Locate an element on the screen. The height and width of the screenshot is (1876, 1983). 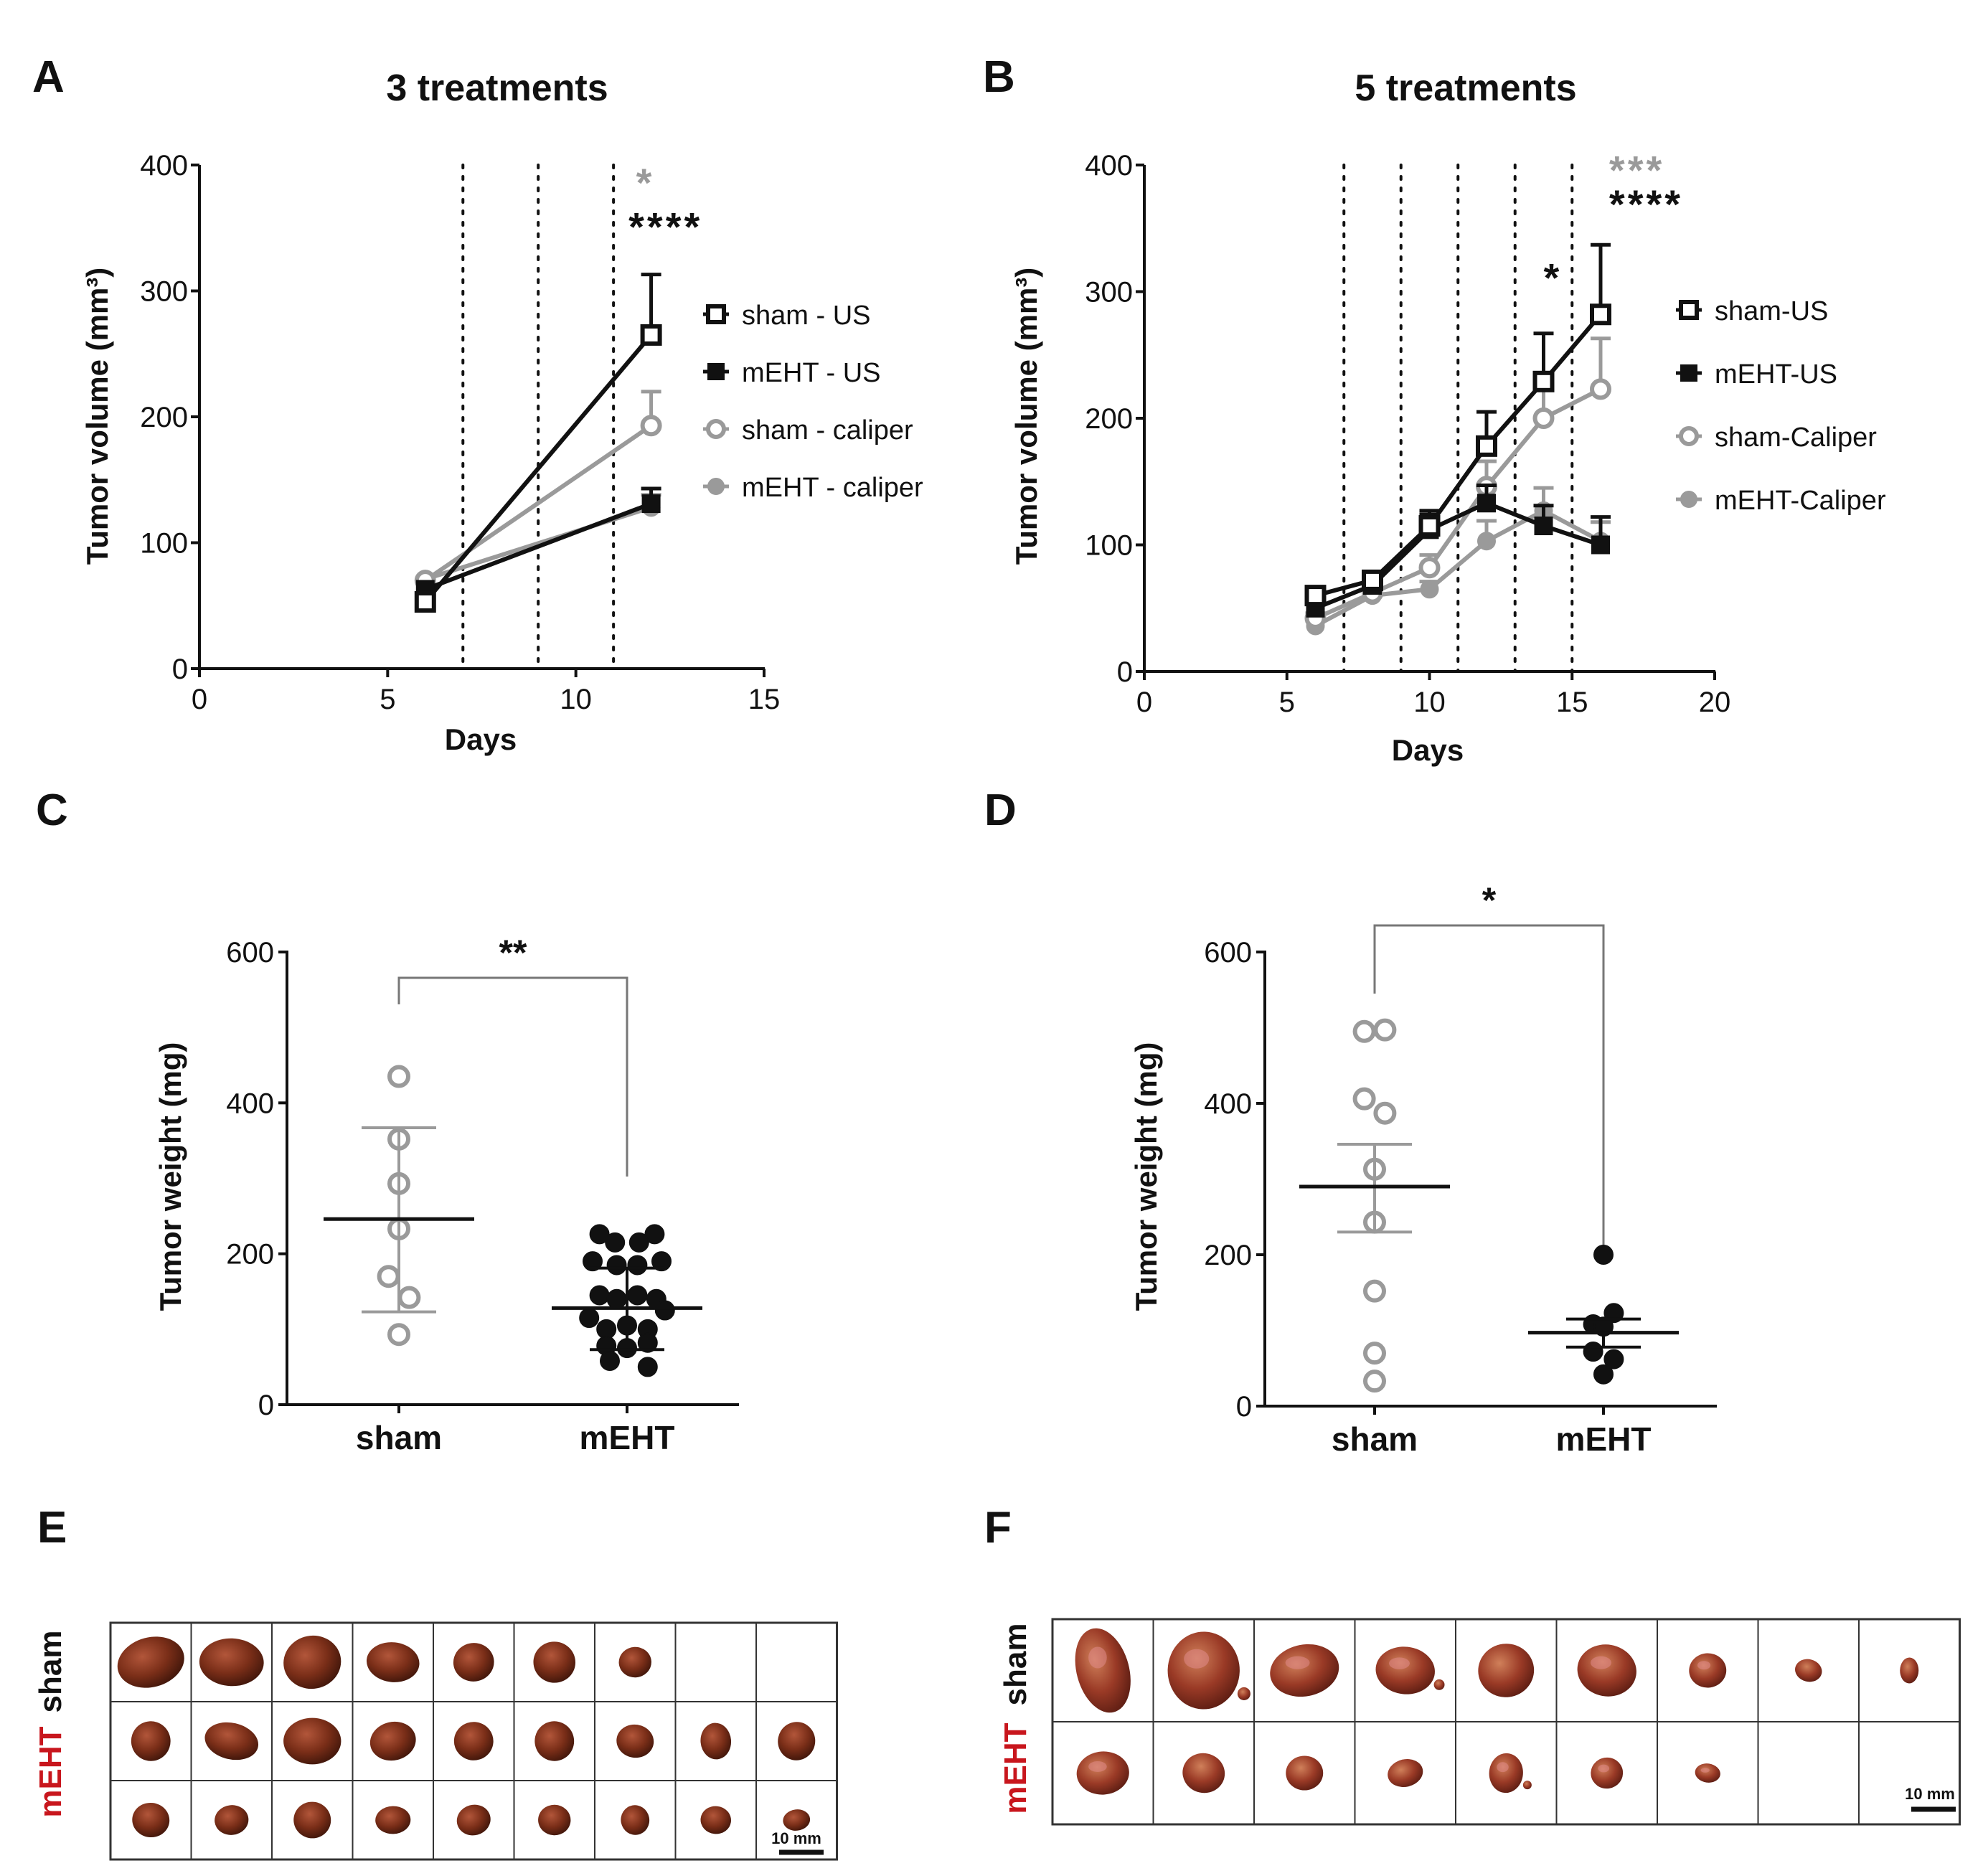
significance-stars: * is located at coordinates (1553, 278).